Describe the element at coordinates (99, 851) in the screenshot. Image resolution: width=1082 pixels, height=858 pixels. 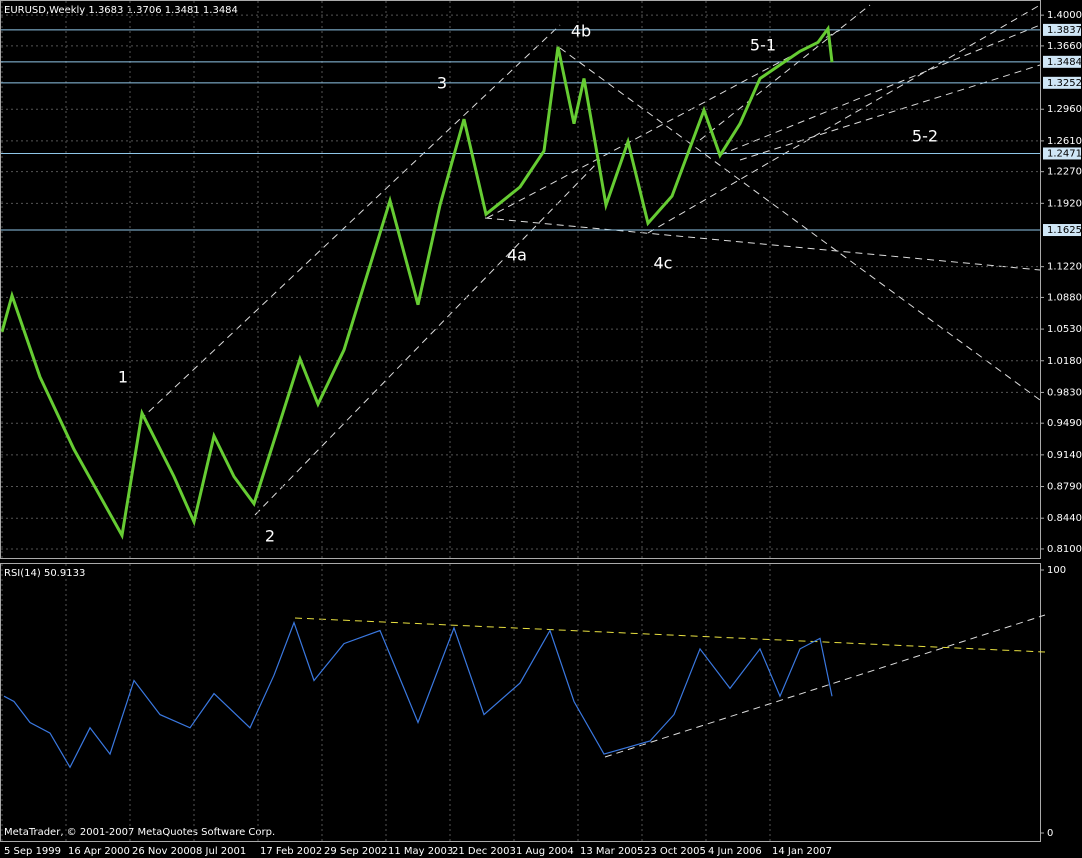
I see `x-tick-label: 16 Apr 2000` at that location.